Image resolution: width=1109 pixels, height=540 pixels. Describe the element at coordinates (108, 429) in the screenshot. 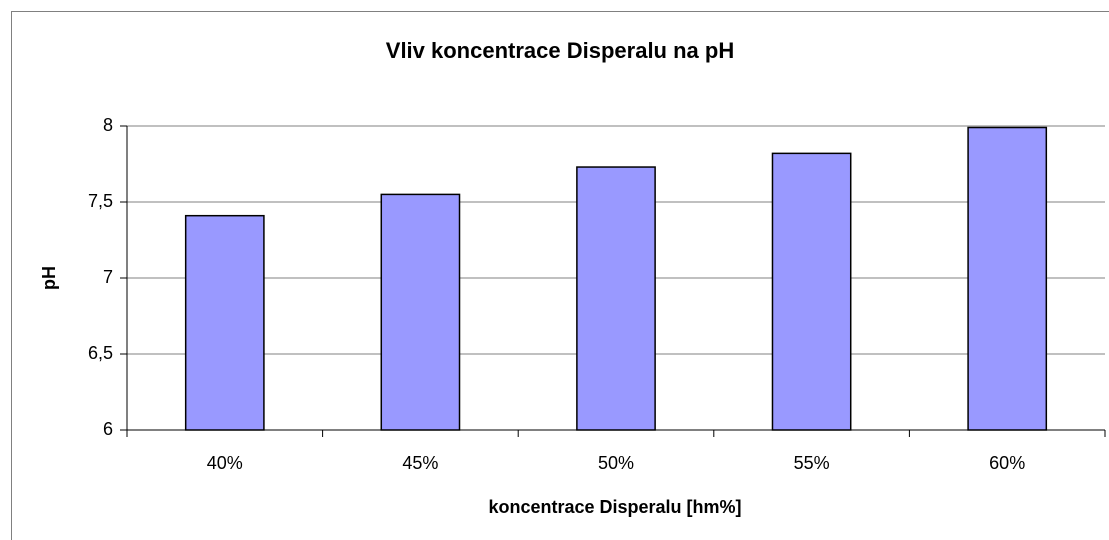

I see `y-tick-label: 6` at that location.